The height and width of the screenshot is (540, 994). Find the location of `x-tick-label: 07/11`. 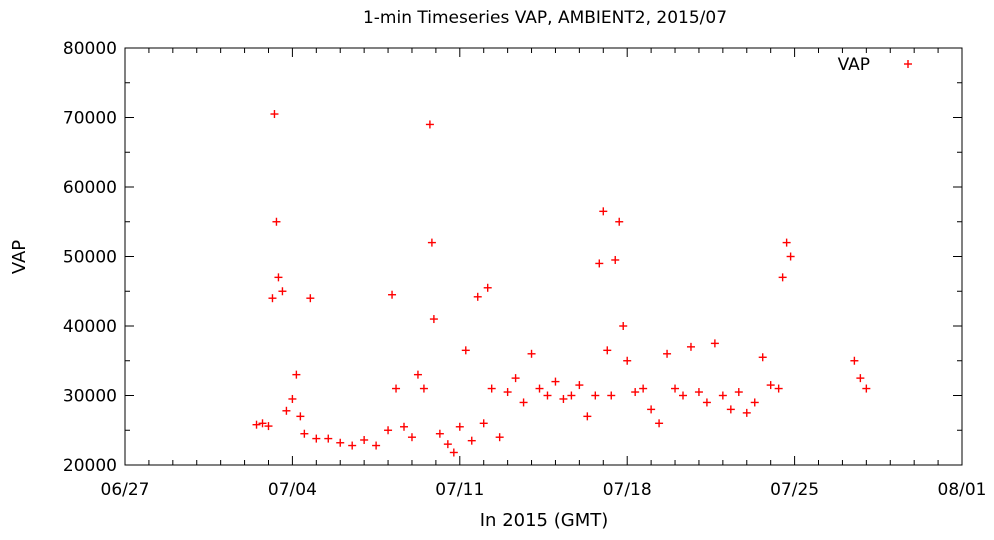

x-tick-label: 07/11 is located at coordinates (459, 490).